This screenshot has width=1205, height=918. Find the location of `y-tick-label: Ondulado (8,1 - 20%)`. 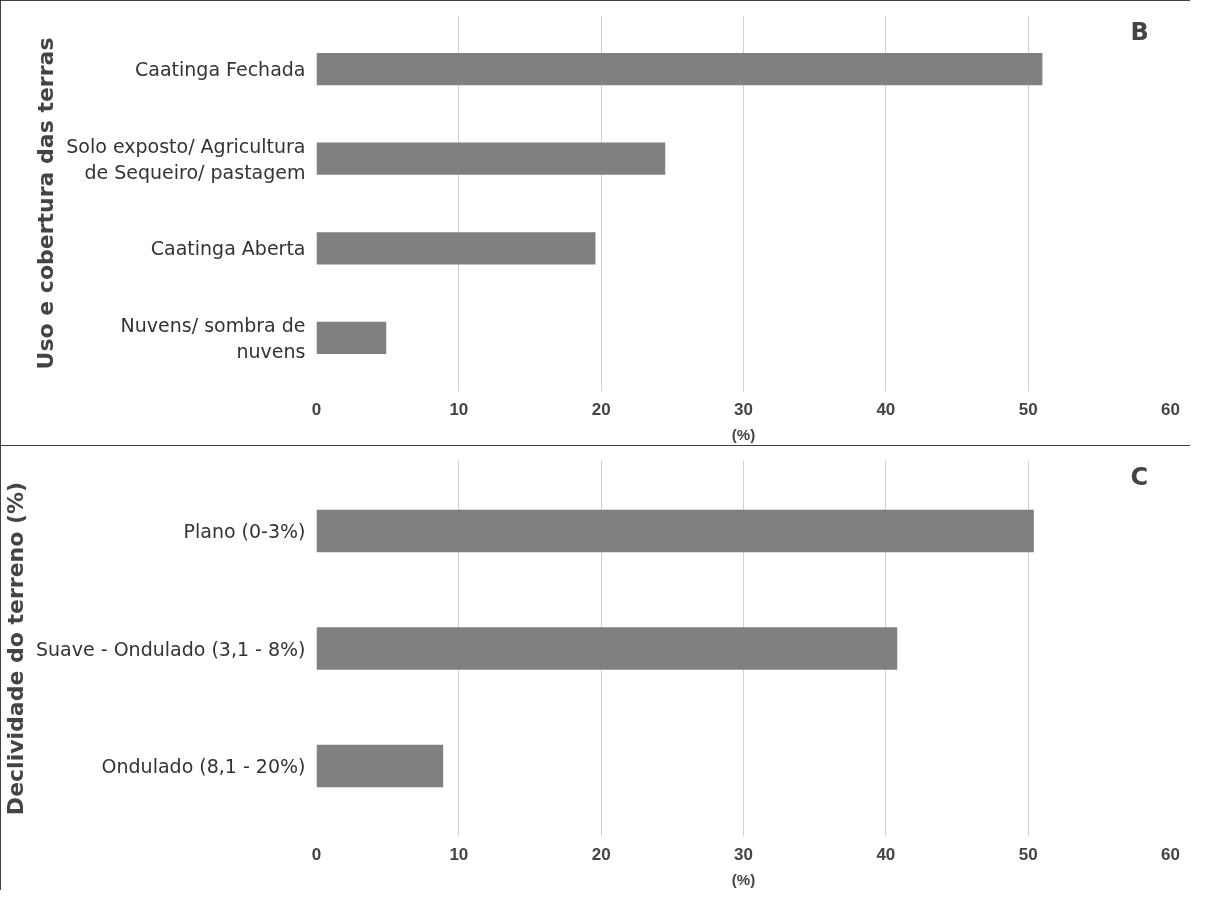

y-tick-label: Ondulado (8,1 - 20%) is located at coordinates (203, 766).